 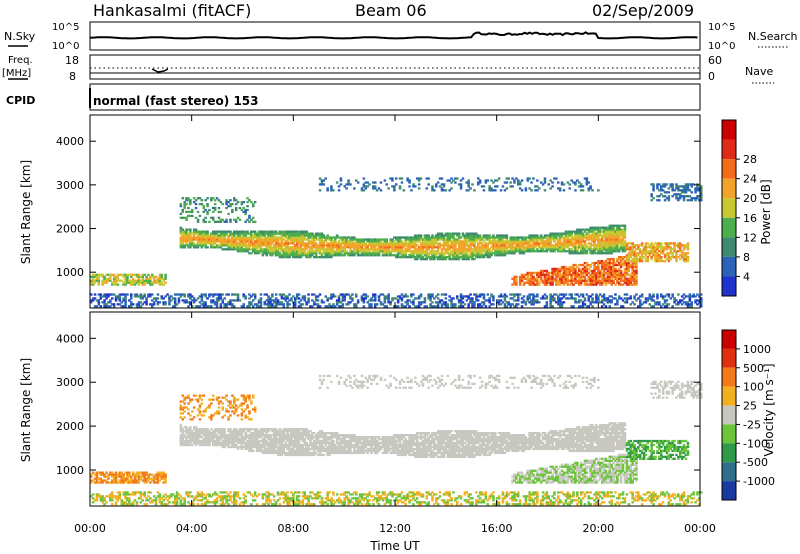 What do you see at coordinates (97, 474) in the screenshot?
I see `velocity-cell` at bounding box center [97, 474].